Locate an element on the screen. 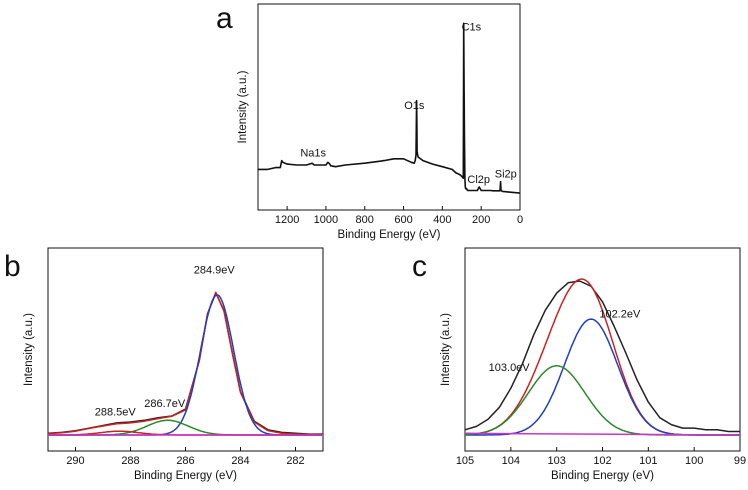  x-tick-label: 200 is located at coordinates (481, 220).